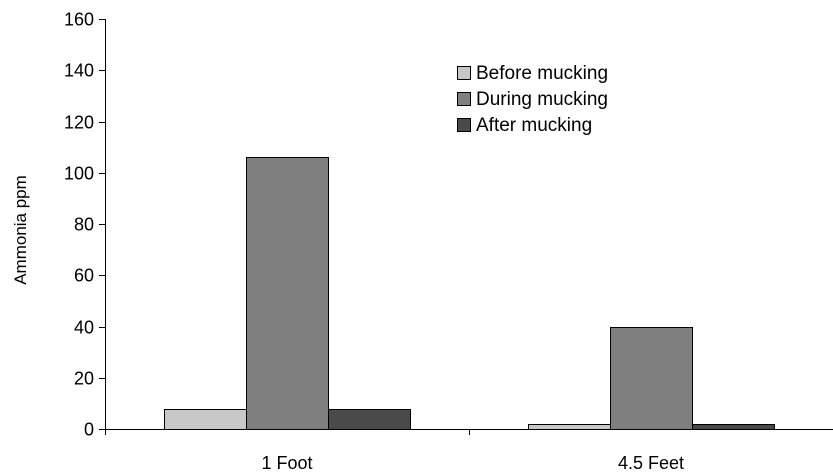 This screenshot has height=475, width=833. What do you see at coordinates (79, 20) in the screenshot?
I see `y-tick-label: 160` at bounding box center [79, 20].